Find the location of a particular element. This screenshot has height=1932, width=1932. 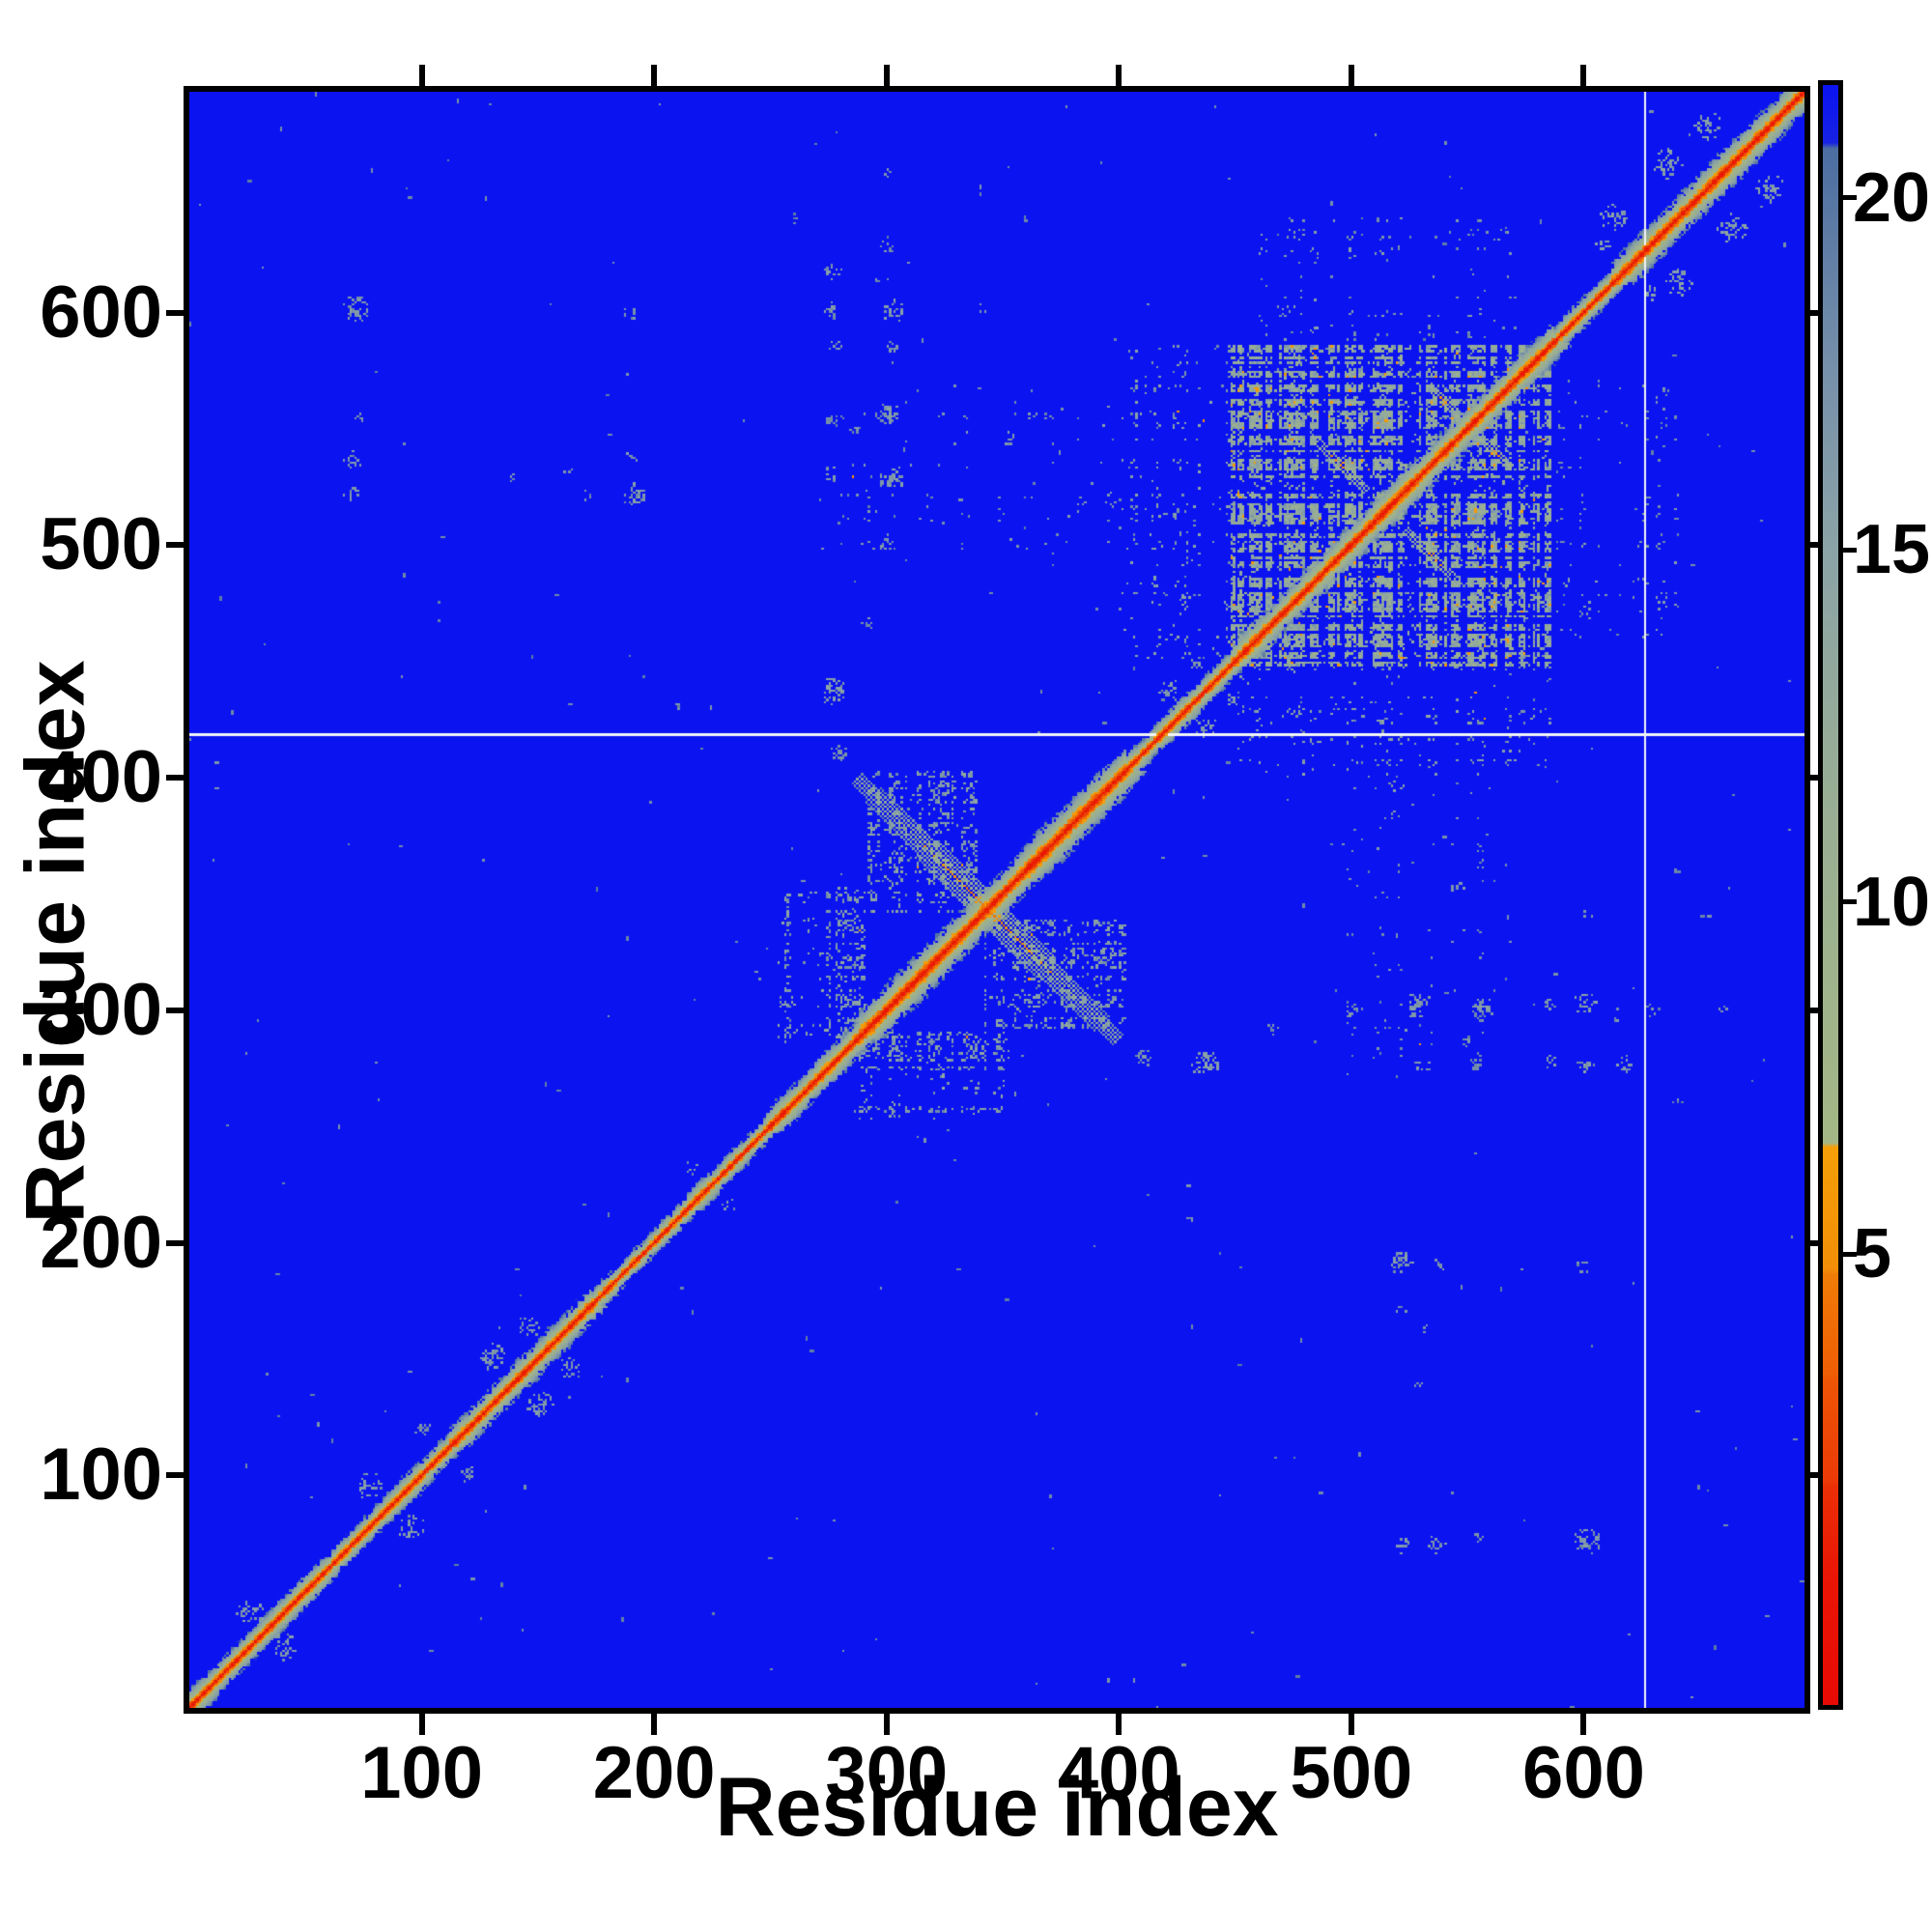

y-tick-label: 200 is located at coordinates (101, 1242).